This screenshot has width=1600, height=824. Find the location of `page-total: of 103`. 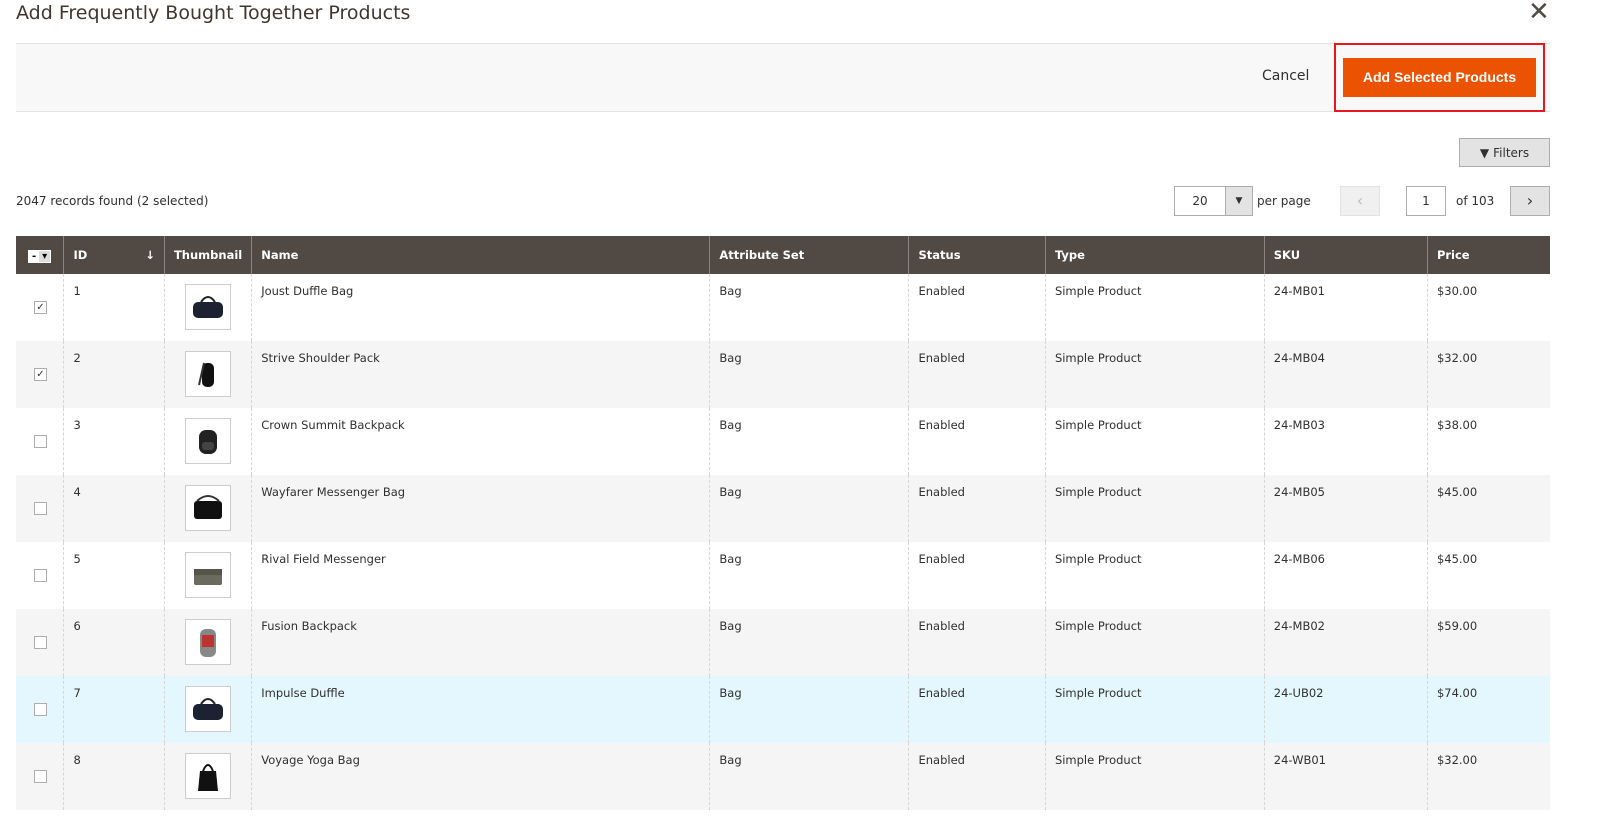

page-total: of 103 is located at coordinates (1475, 201).